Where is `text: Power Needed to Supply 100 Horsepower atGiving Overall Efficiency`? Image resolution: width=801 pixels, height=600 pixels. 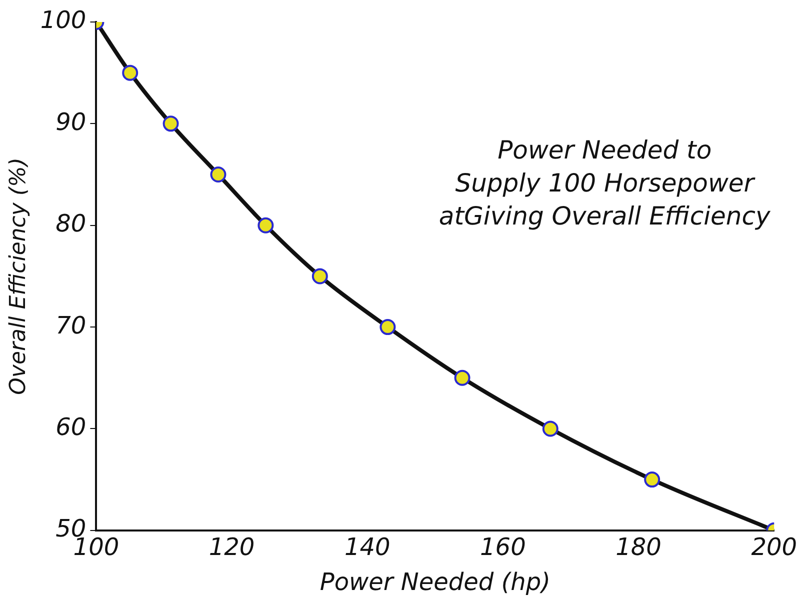 text: Power Needed to Supply 100 Horsepower atGiving Overall Efficiency is located at coordinates (605, 183).